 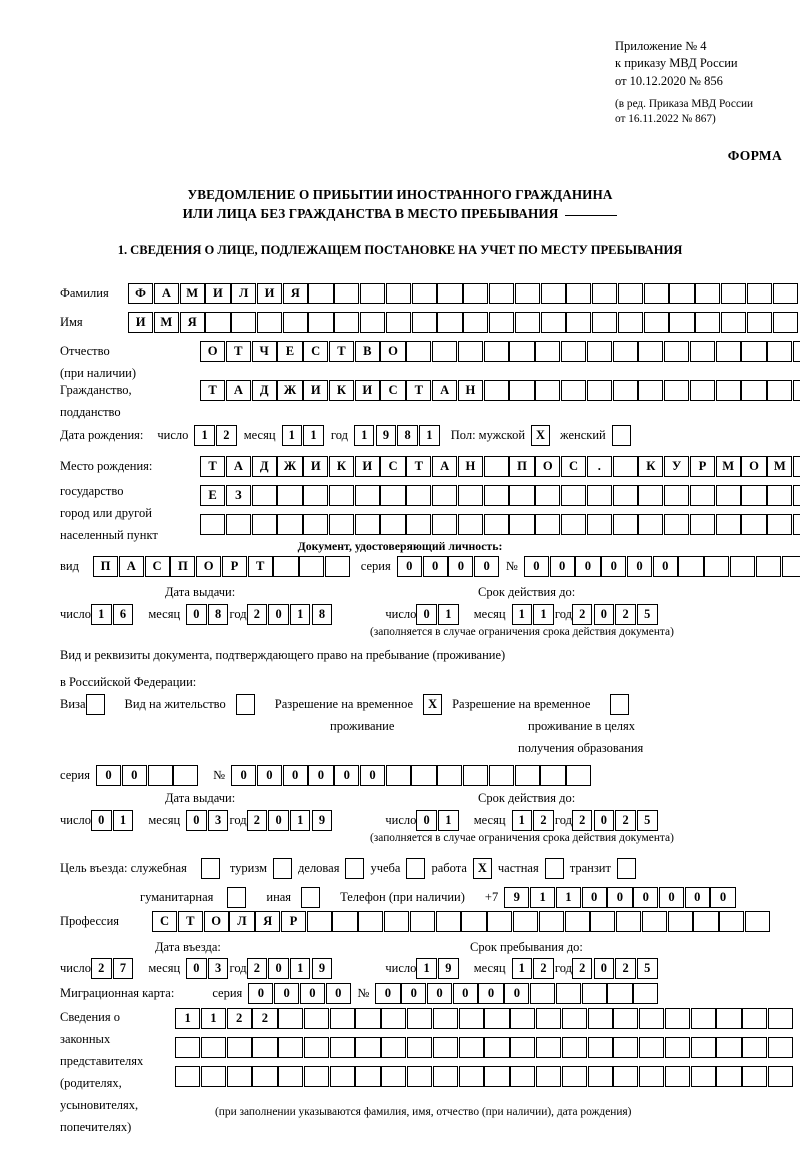 What do you see at coordinates (210, 868) in the screenshot?
I see `checkbox-purpose-official` at bounding box center [210, 868].